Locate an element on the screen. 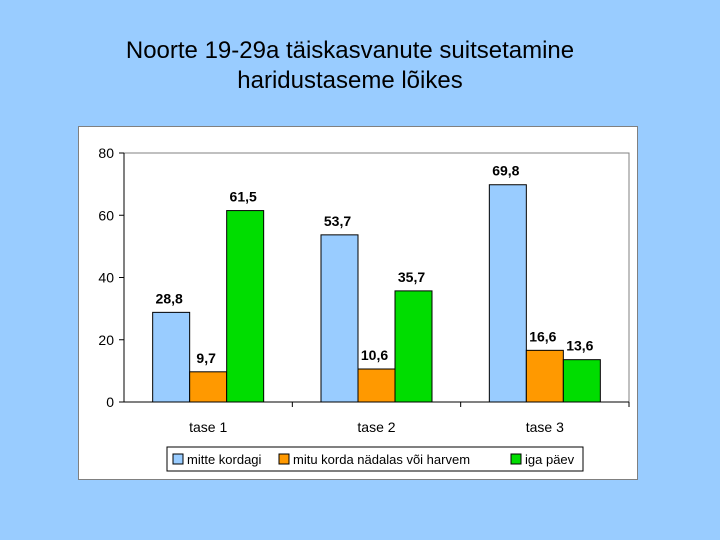  bar-value-label: 9,7 is located at coordinates (206, 358).